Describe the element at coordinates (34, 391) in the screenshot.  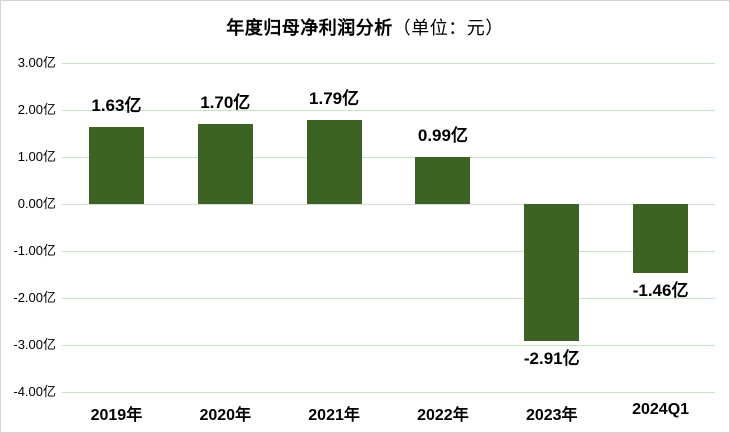
I see `y-axis-tick-label: -4.00亿` at that location.